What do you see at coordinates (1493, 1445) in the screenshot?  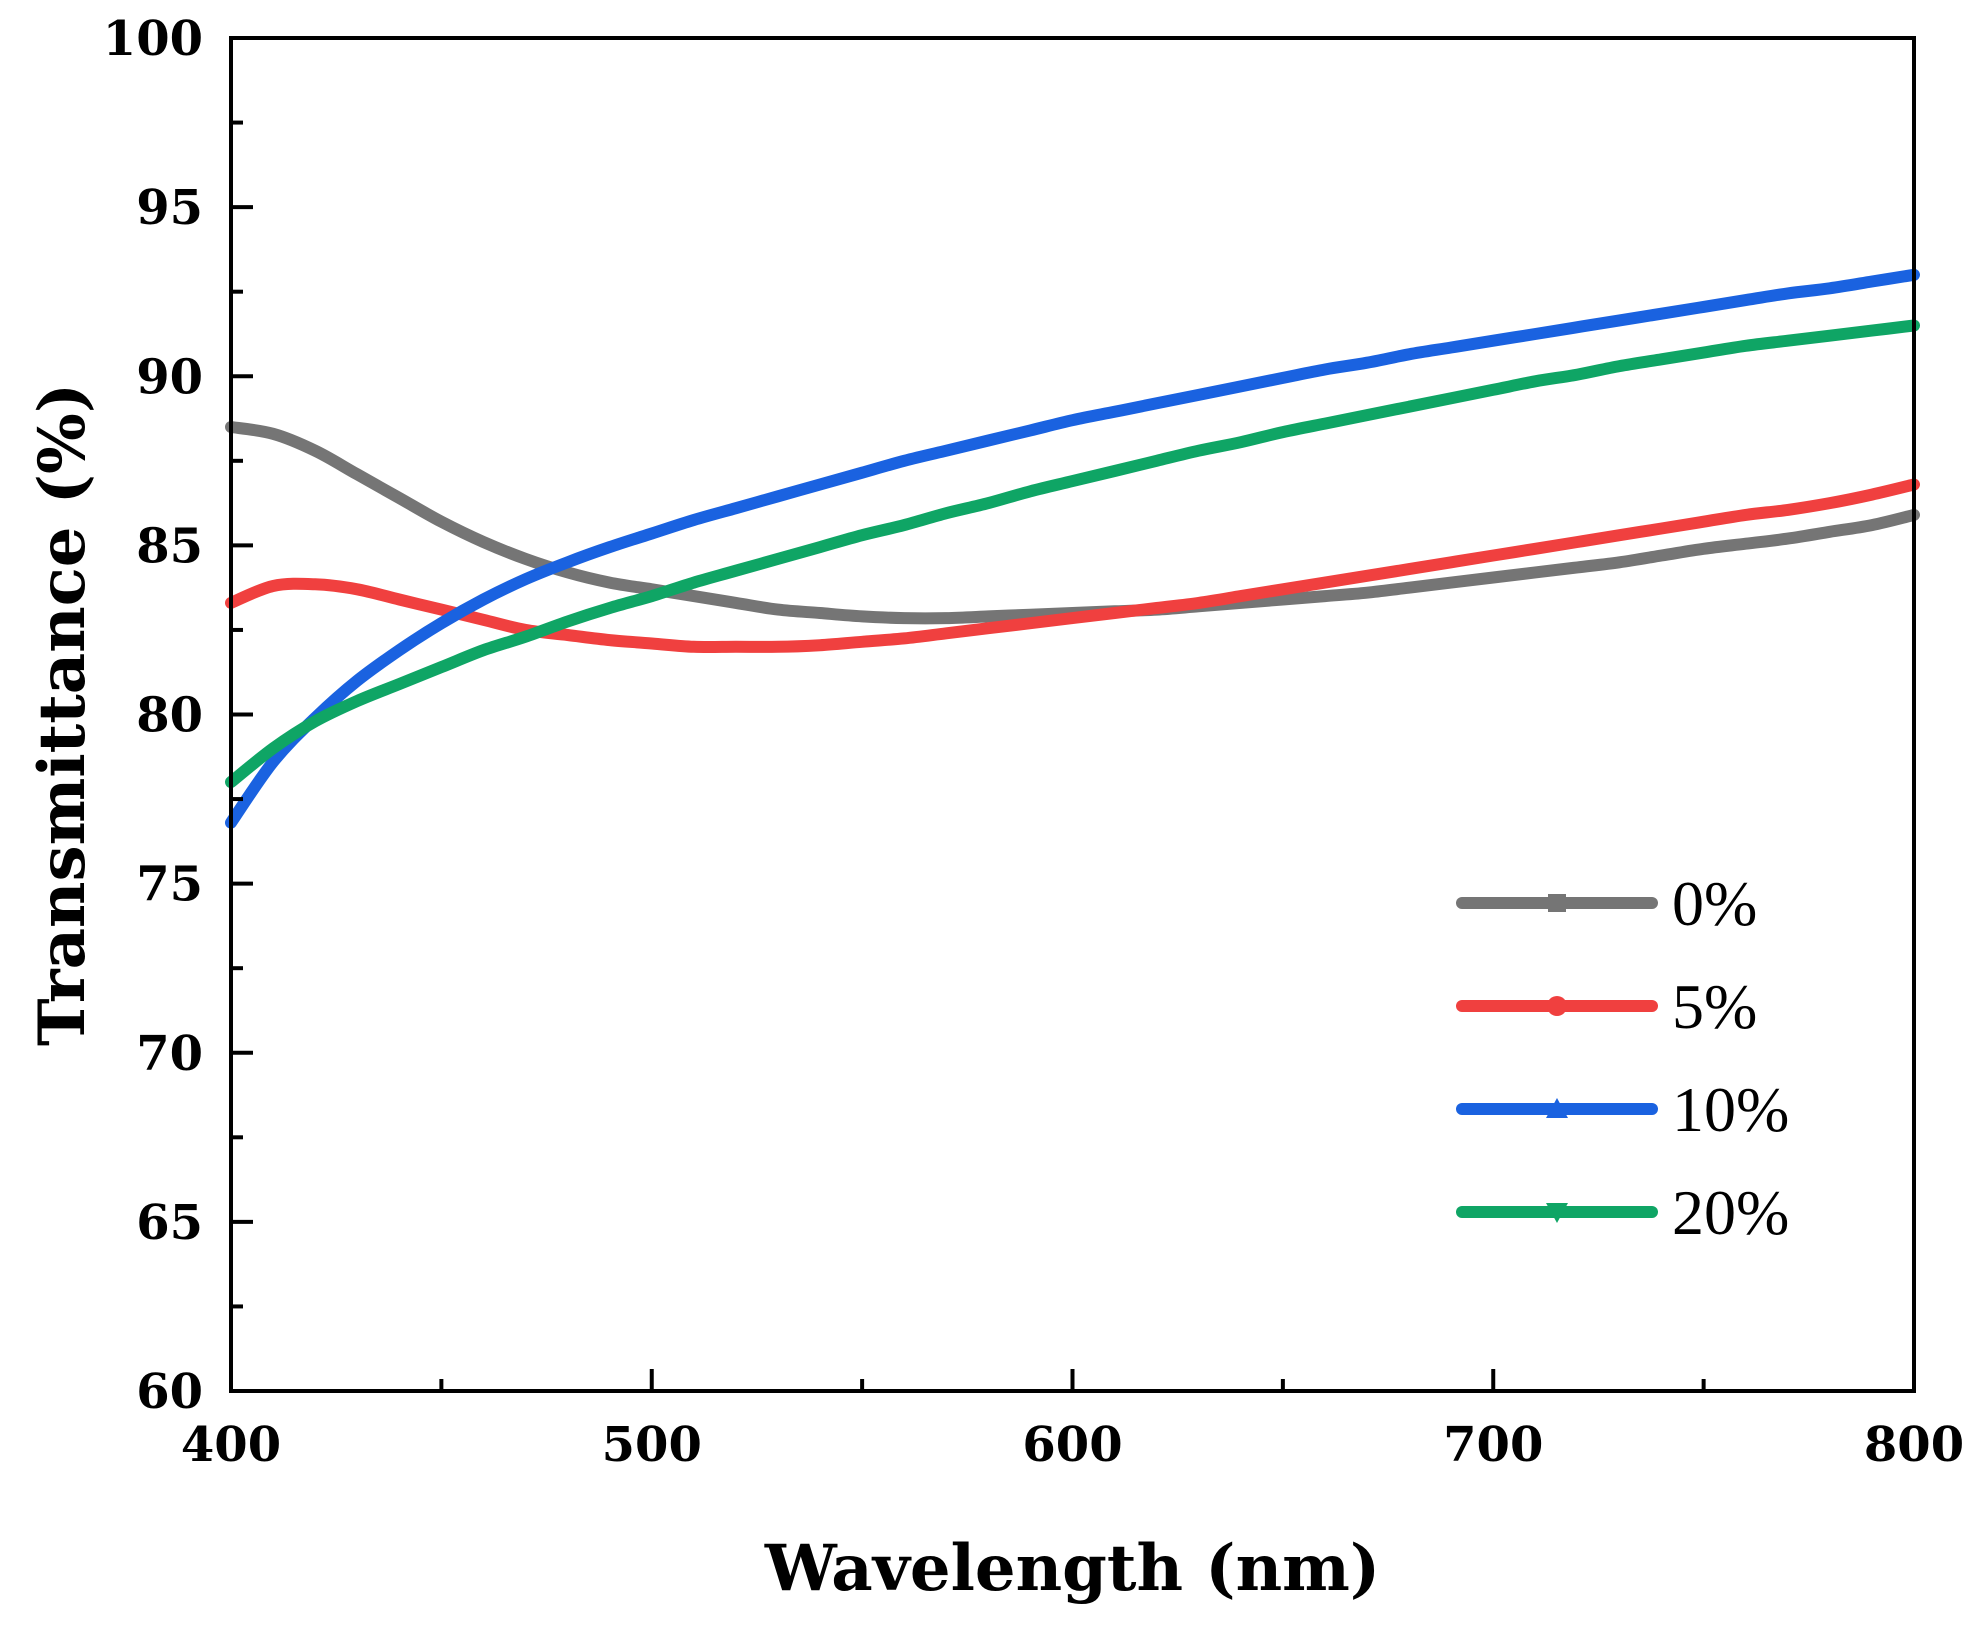 I see `x-tick-label: 700` at bounding box center [1493, 1445].